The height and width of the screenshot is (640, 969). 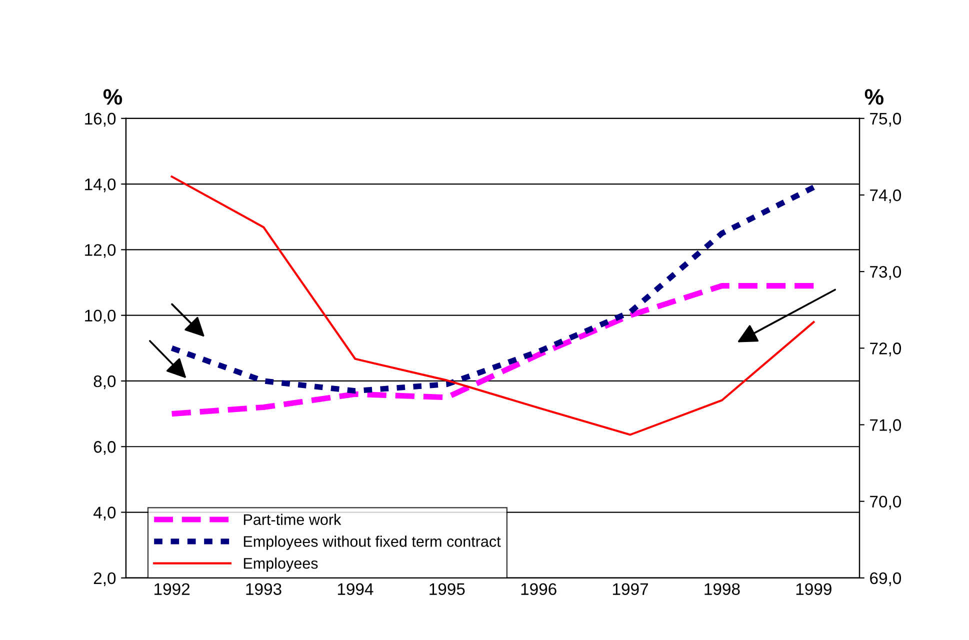 I want to click on x-tick-label: 1994, so click(x=356, y=589).